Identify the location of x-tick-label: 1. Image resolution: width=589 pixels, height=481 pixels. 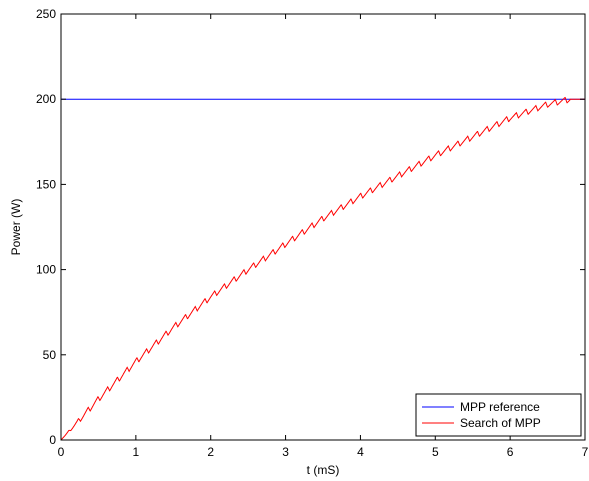
(136, 452).